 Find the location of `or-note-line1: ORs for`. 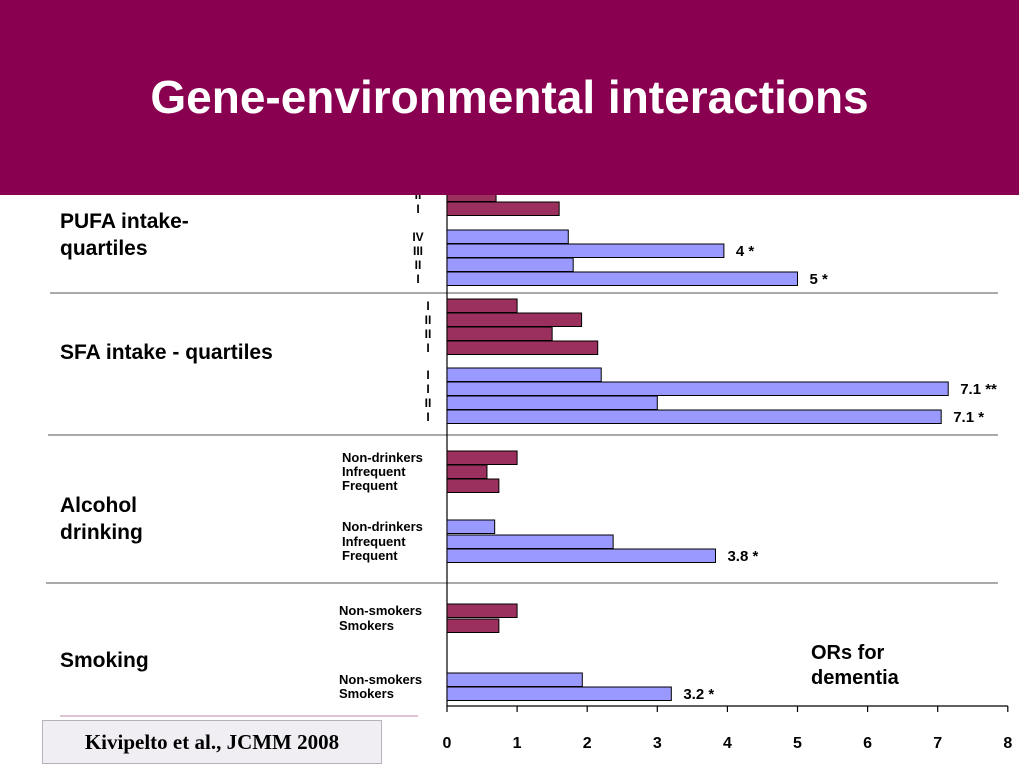

or-note-line1: ORs for is located at coordinates (848, 653).